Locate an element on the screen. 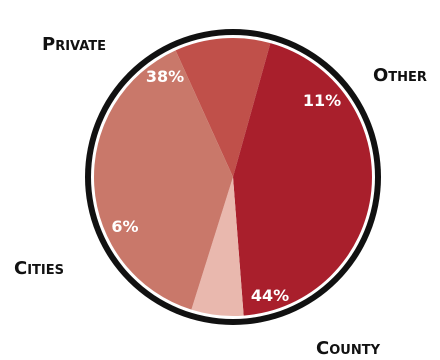 The height and width of the screenshot is (360, 440). pie-slice-cities is located at coordinates (217, 247).